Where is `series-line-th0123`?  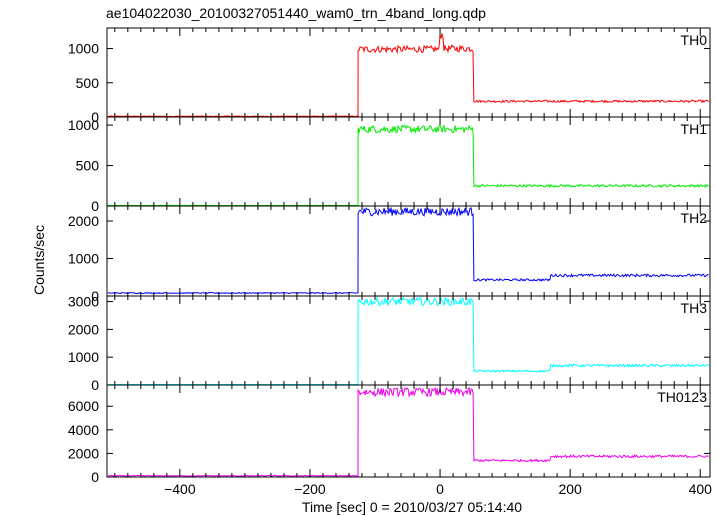 series-line-th0123 is located at coordinates (408, 431).